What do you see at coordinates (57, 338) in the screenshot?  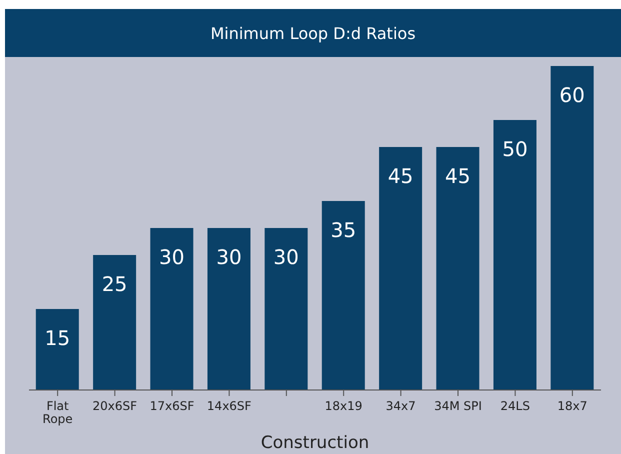 I see `data-label: 15` at bounding box center [57, 338].